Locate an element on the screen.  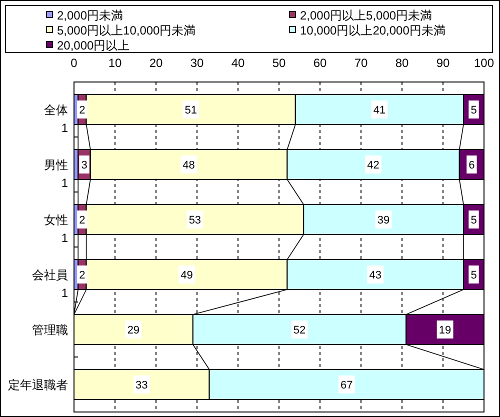
legend-label: 10,000円以上20,000円未満 is located at coordinates (373, 31).